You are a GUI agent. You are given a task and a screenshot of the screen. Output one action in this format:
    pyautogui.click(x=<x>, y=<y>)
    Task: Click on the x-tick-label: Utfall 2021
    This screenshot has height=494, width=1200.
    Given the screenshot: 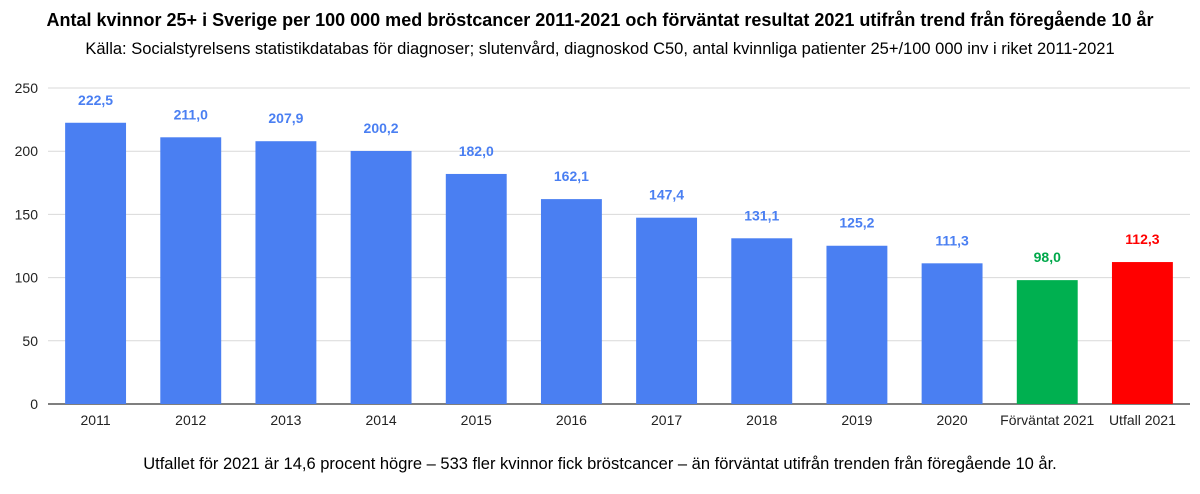 What is the action you would take?
    pyautogui.click(x=1142, y=420)
    